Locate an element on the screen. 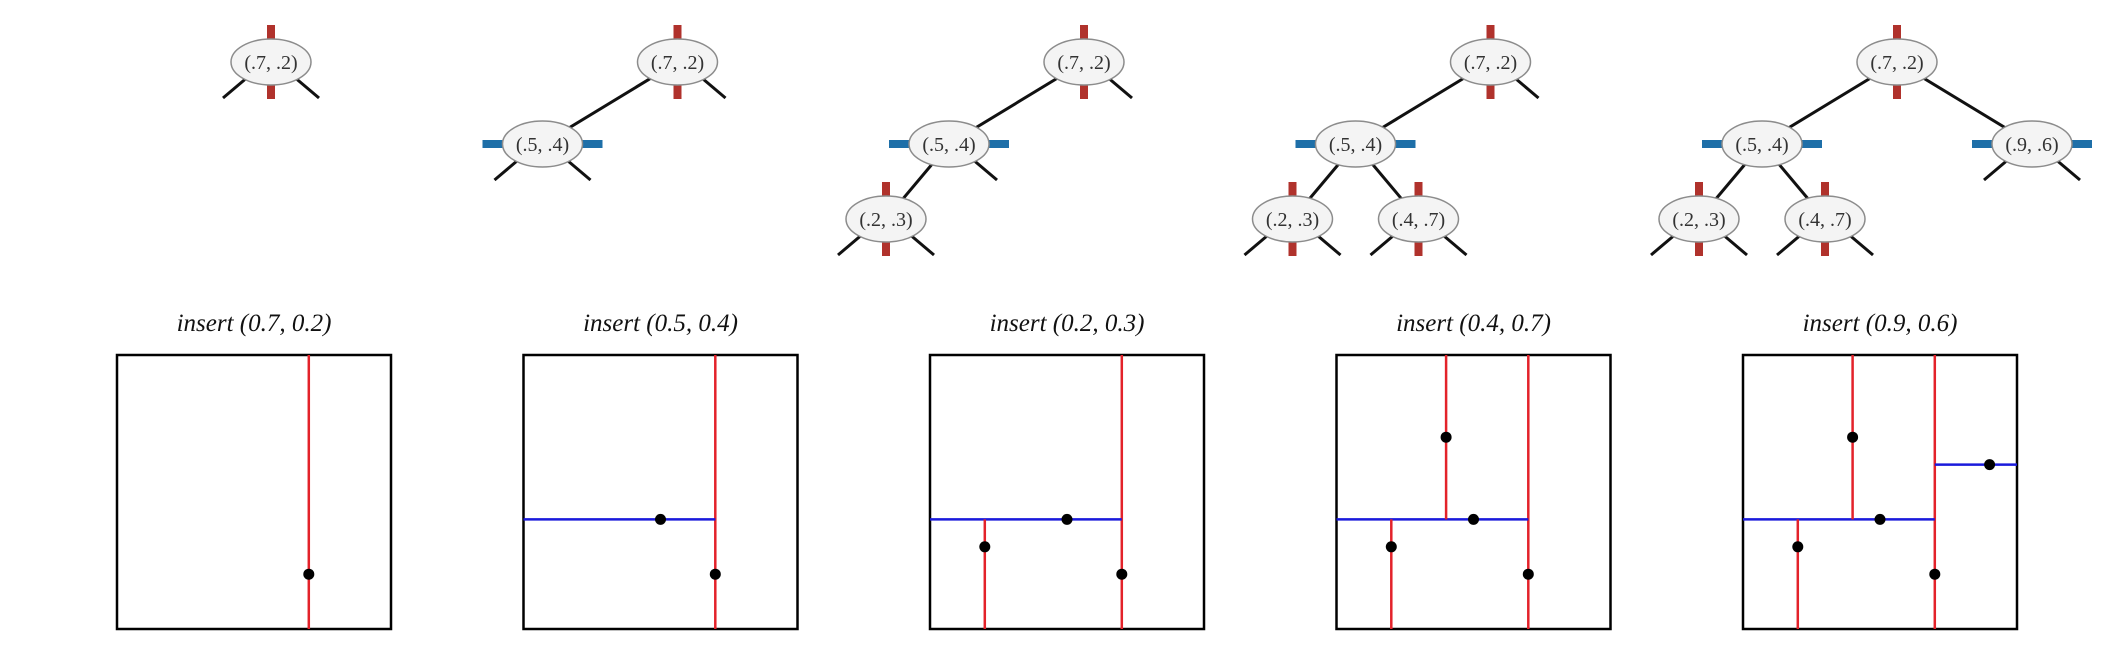 The height and width of the screenshot is (652, 2118). step-caption: insert (0.7, 0.2) is located at coordinates (254, 323).